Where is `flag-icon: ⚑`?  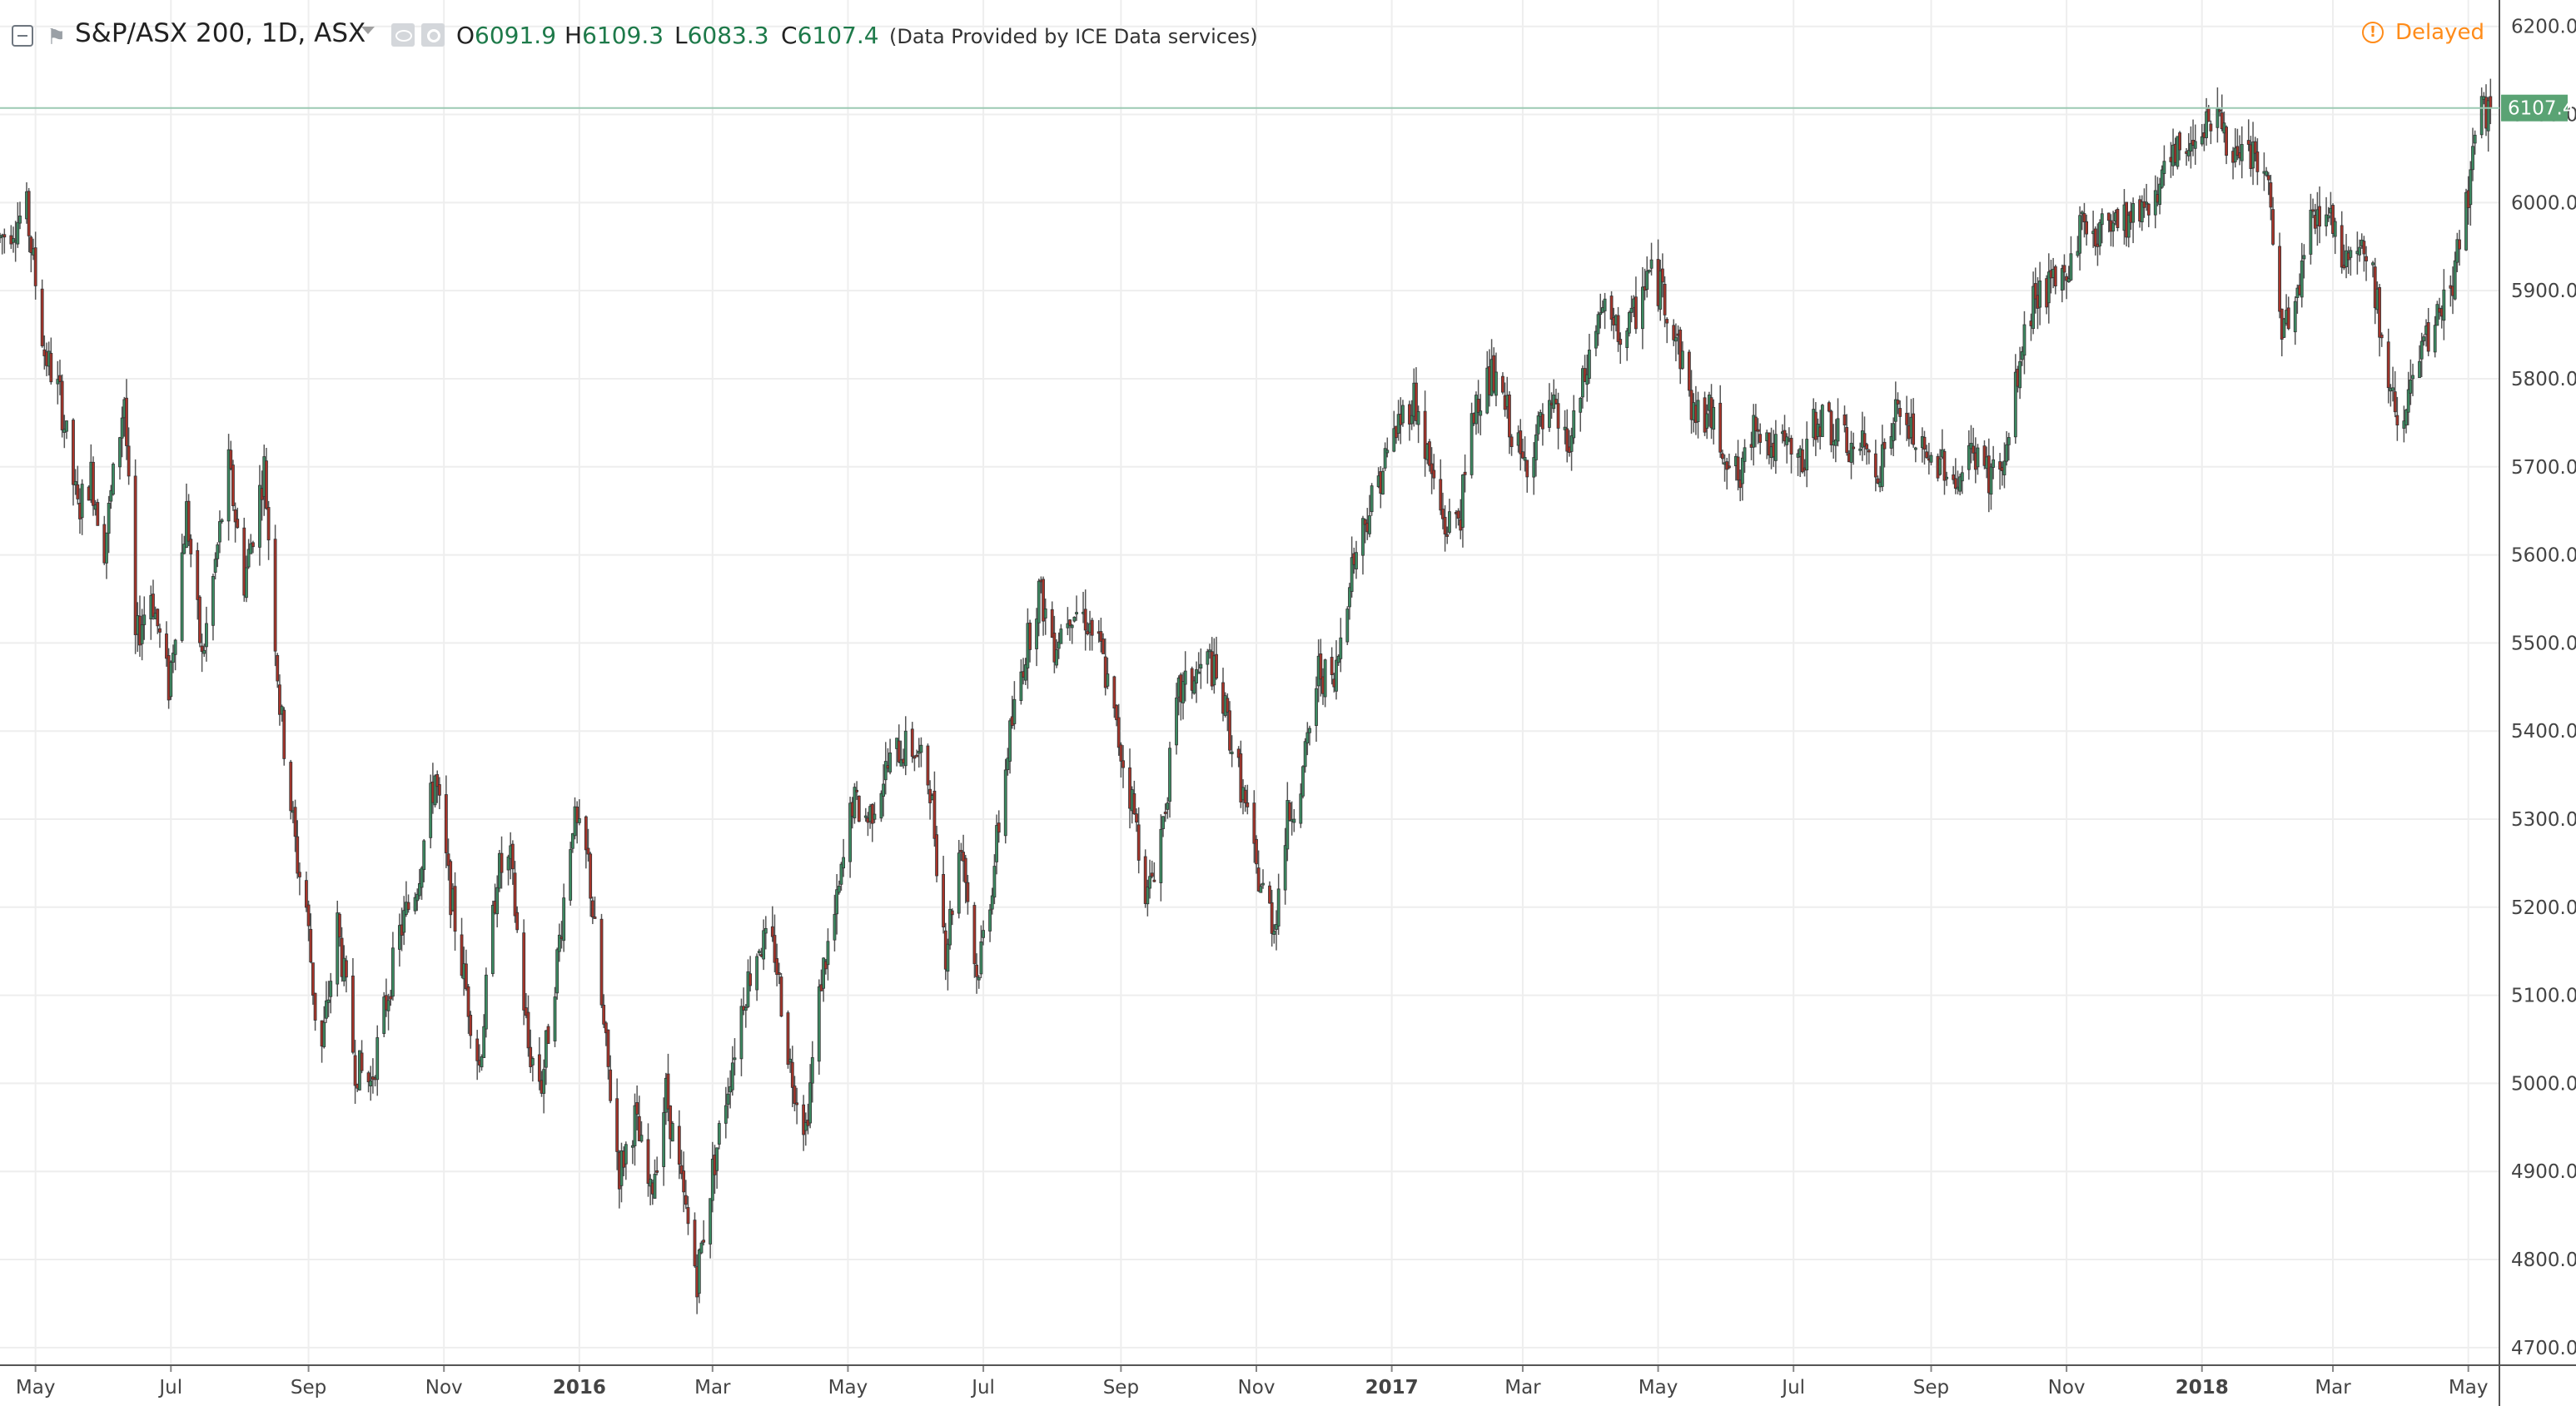 flag-icon: ⚑ is located at coordinates (57, 37).